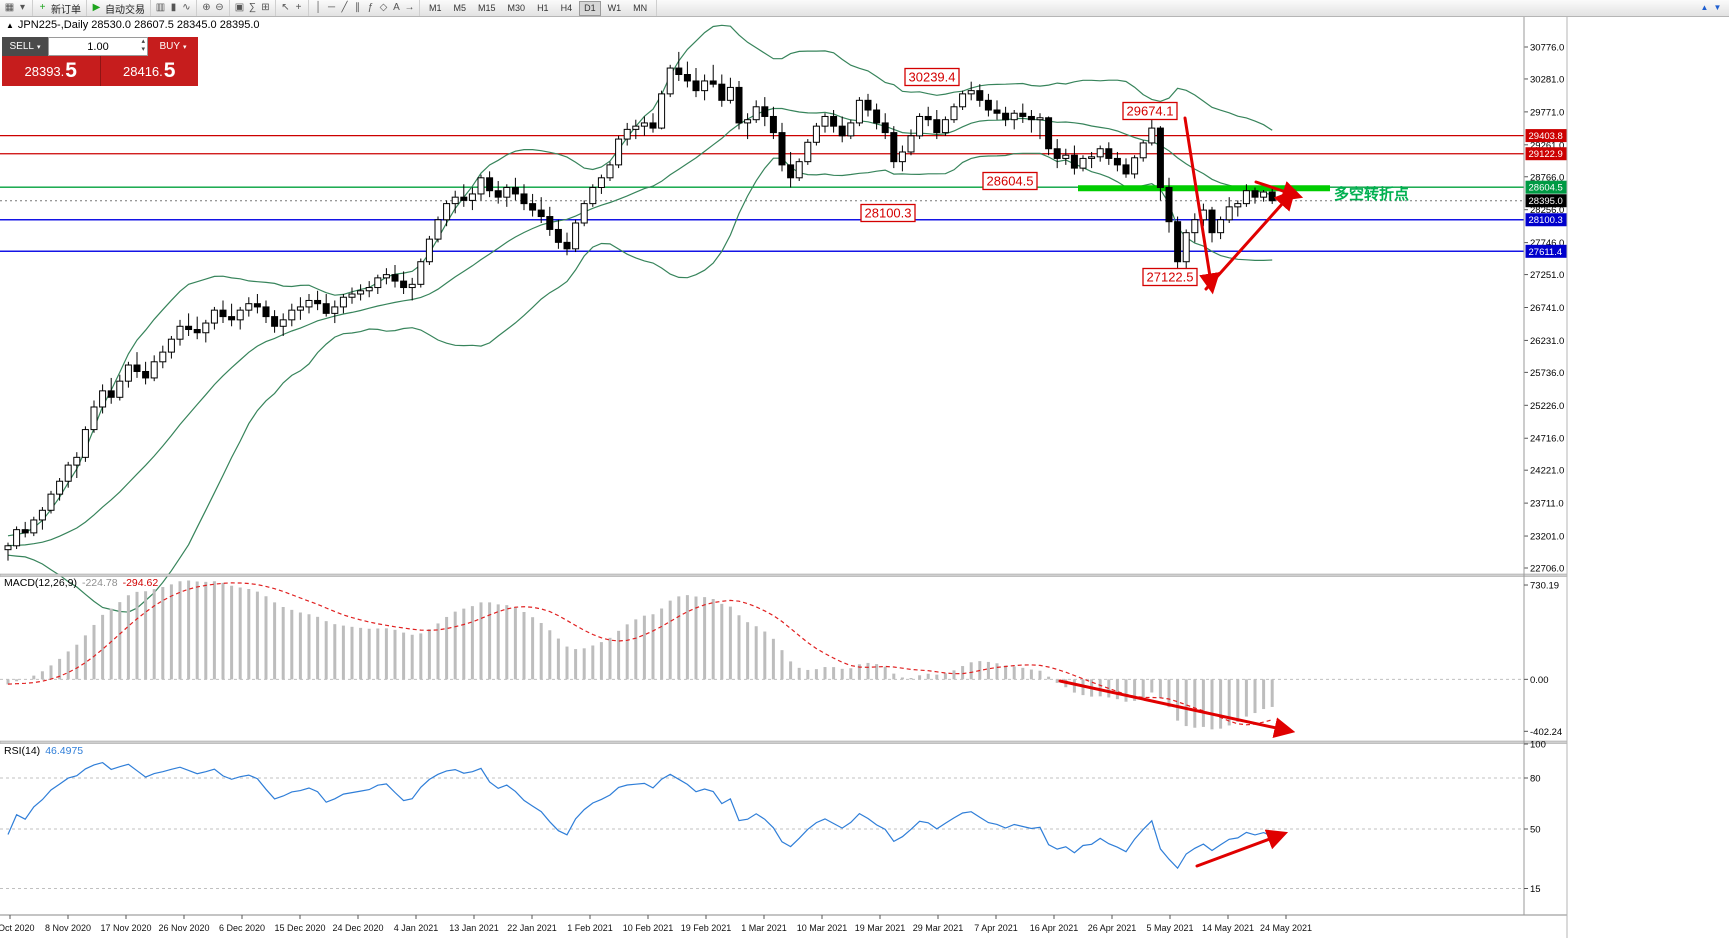  I want to click on svg-text: 0.00, so click(1539, 680).